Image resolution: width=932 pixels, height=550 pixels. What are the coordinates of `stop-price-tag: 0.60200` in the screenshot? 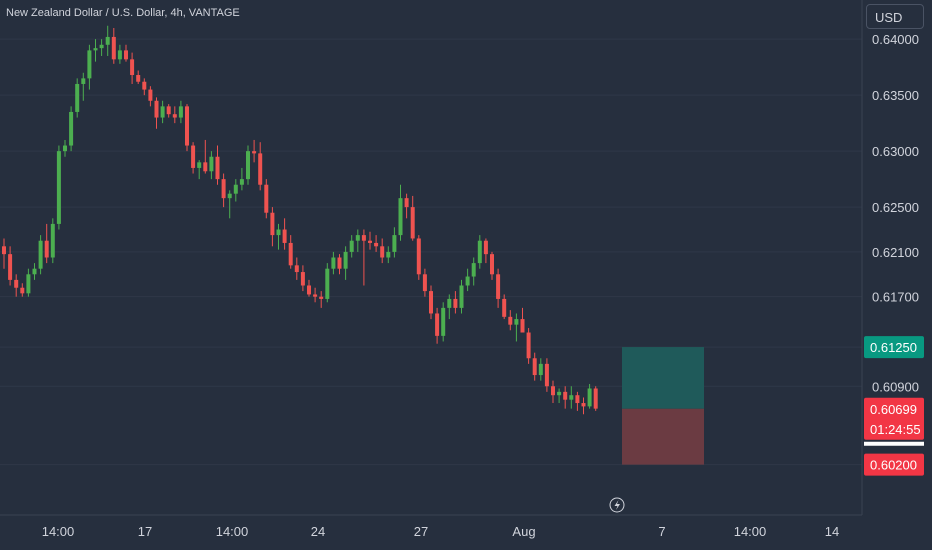 It's located at (893, 465).